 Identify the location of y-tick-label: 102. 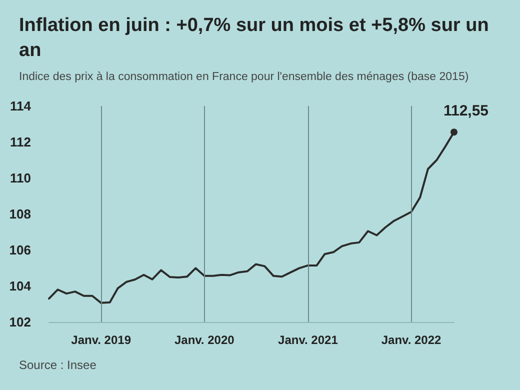
(20, 322).